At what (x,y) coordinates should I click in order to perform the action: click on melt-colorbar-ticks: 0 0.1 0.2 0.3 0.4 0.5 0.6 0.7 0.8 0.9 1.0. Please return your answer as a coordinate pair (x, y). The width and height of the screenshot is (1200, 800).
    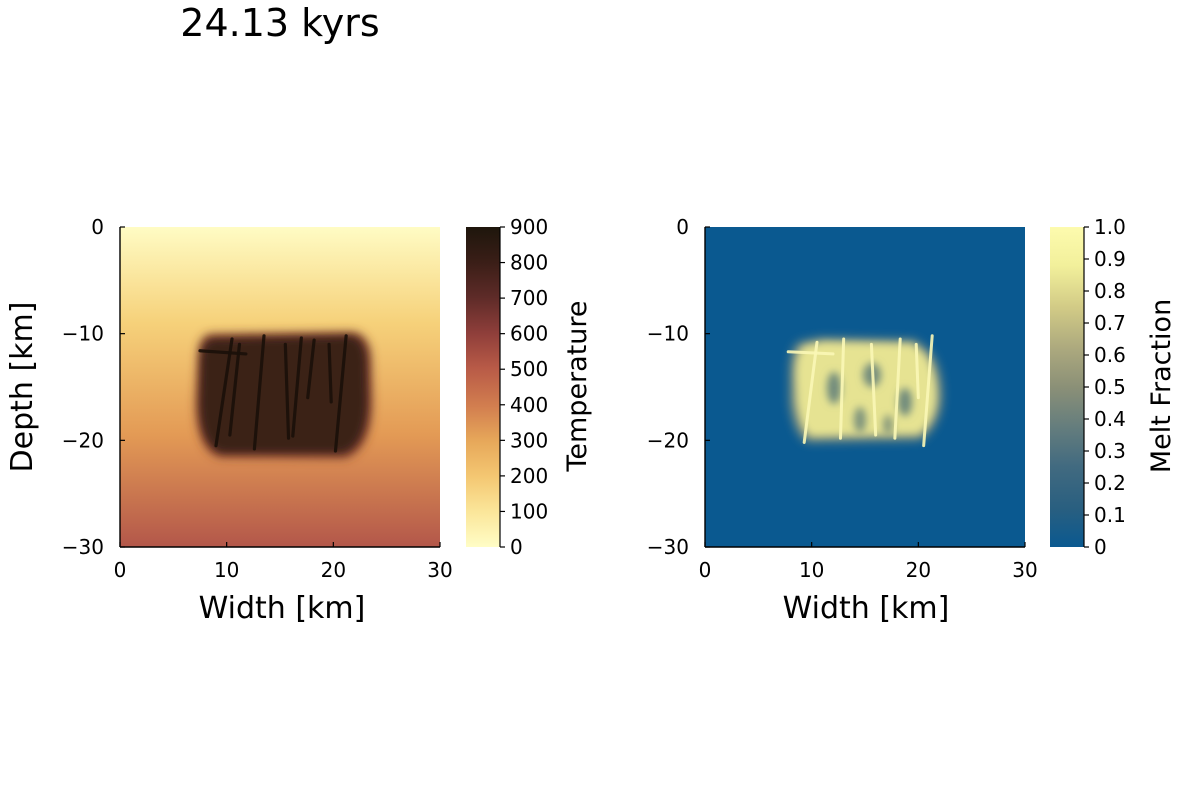
    Looking at the image, I should click on (1104, 387).